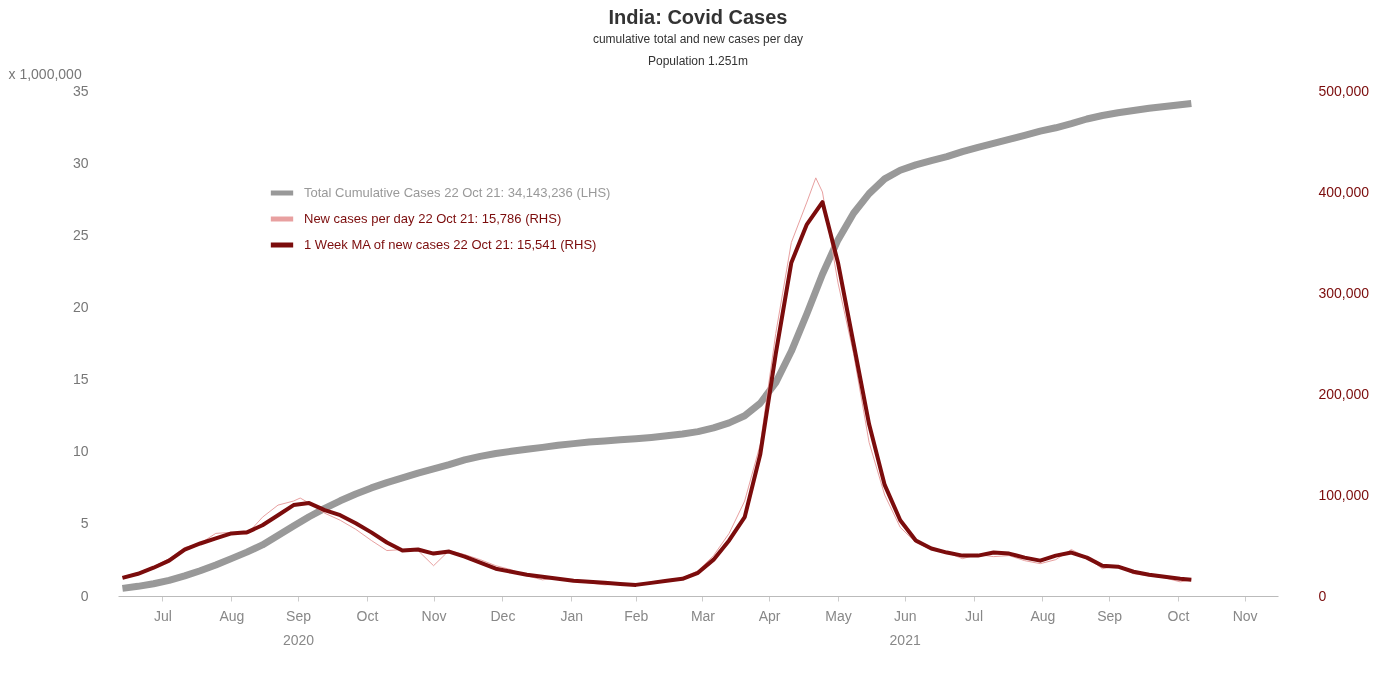  Describe the element at coordinates (698, 39) in the screenshot. I see `chart-subtitle: cumulative total and new cases per day` at that location.